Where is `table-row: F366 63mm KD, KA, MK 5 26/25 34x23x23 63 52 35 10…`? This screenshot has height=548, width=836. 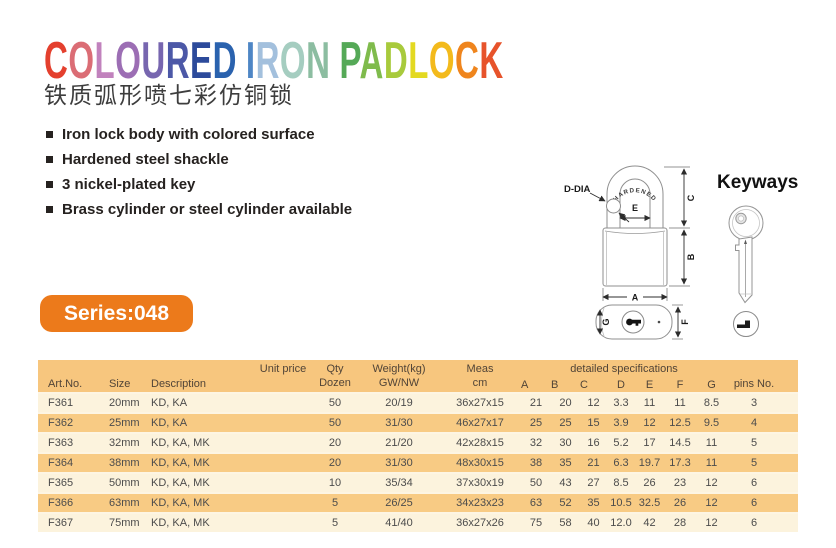
table-row: F366 63mm KD, KA, MK 5 26/25 34x23x23 63 52 35 10… is located at coordinates (418, 503).